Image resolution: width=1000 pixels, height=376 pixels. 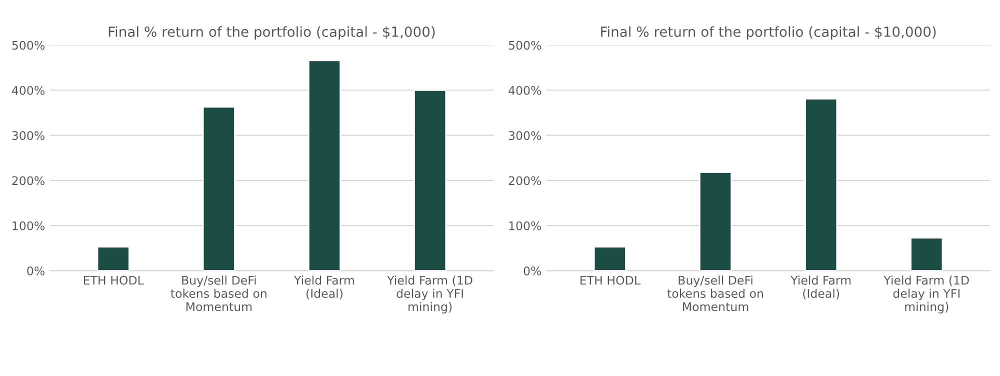 What do you see at coordinates (768, 33) in the screenshot?
I see `chart-title: Final % return of the portfolio (capital - $10,000)` at bounding box center [768, 33].